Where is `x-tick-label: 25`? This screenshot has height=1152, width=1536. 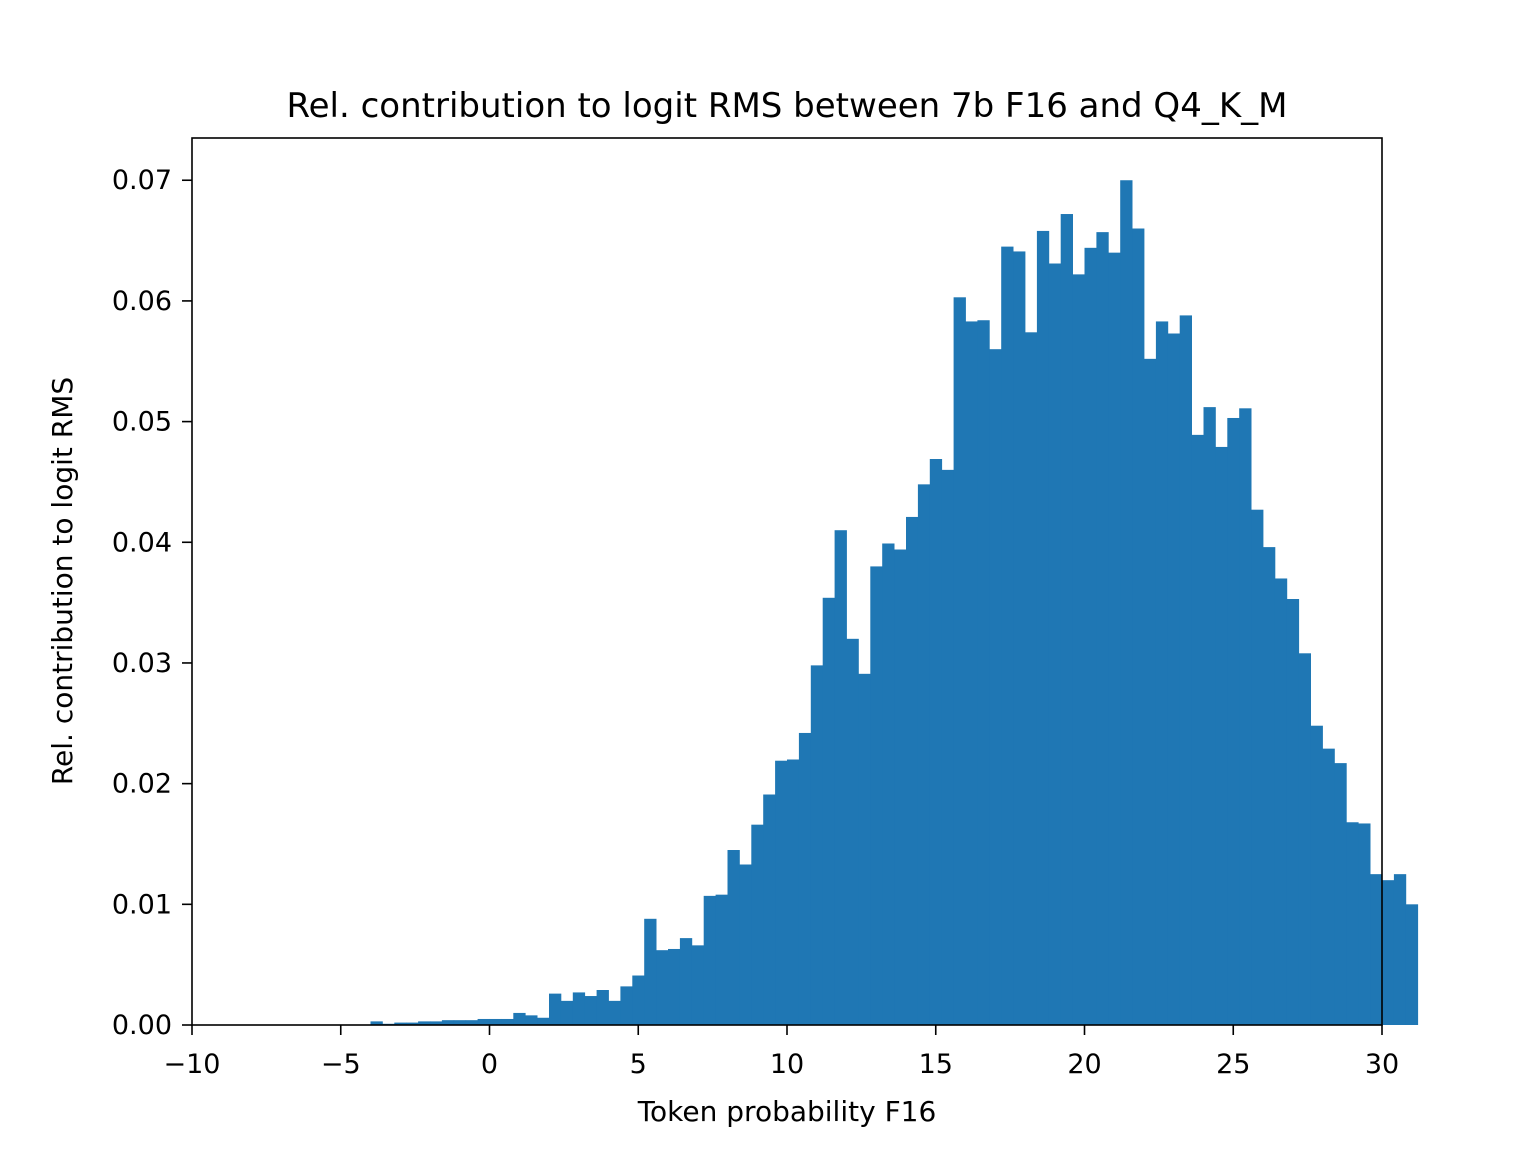
x-tick-label: 25 is located at coordinates (1233, 1064).